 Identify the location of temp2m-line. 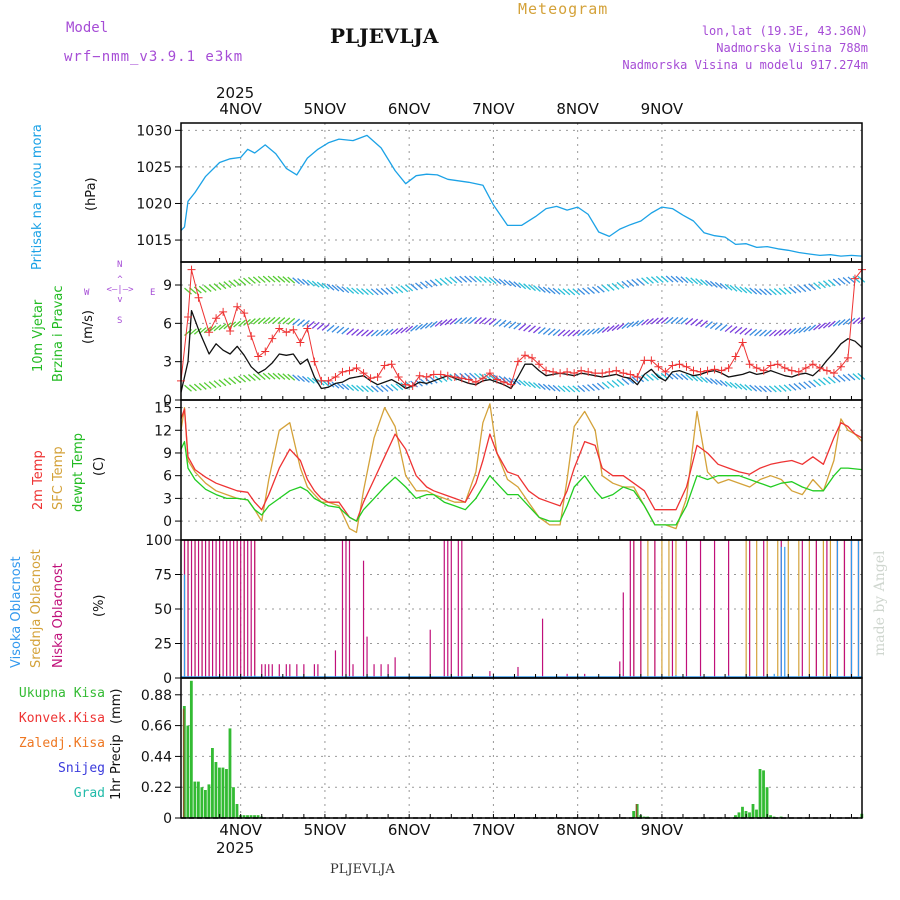
(521, 465).